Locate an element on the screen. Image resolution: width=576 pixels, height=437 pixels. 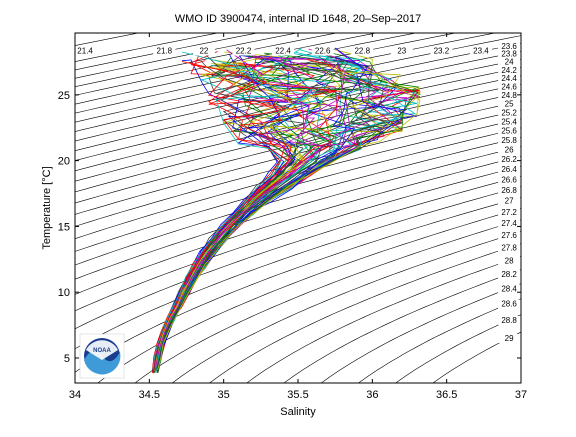
contour-label: 27.4 is located at coordinates (509, 223).